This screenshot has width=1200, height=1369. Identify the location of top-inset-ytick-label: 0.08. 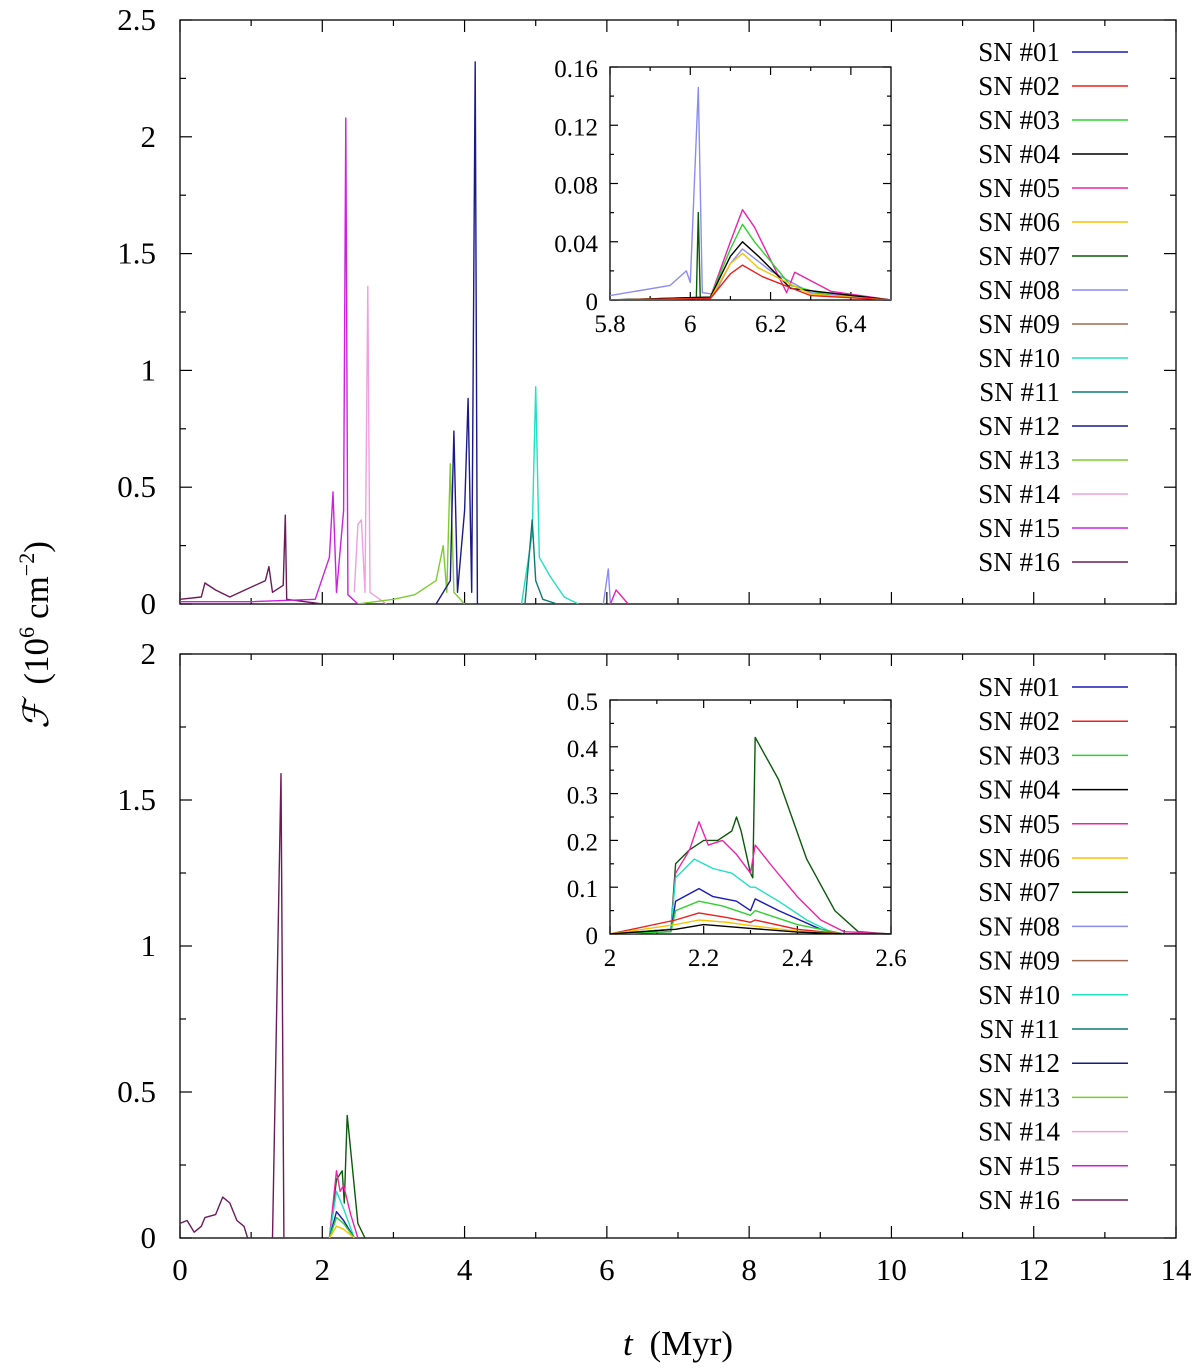
(576, 186).